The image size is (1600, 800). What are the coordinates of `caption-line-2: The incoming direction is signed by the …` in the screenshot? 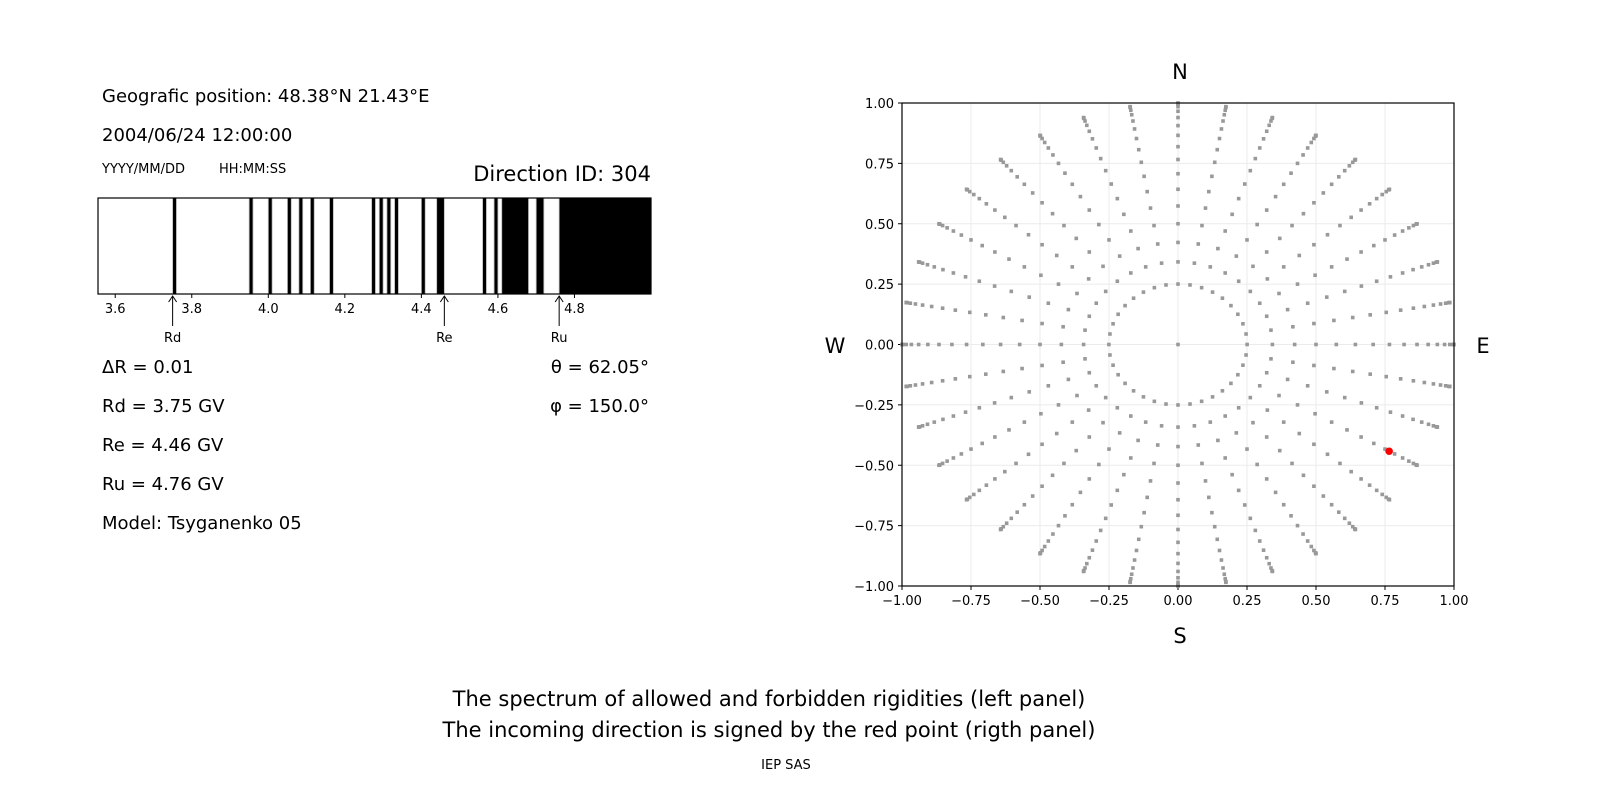 It's located at (769, 730).